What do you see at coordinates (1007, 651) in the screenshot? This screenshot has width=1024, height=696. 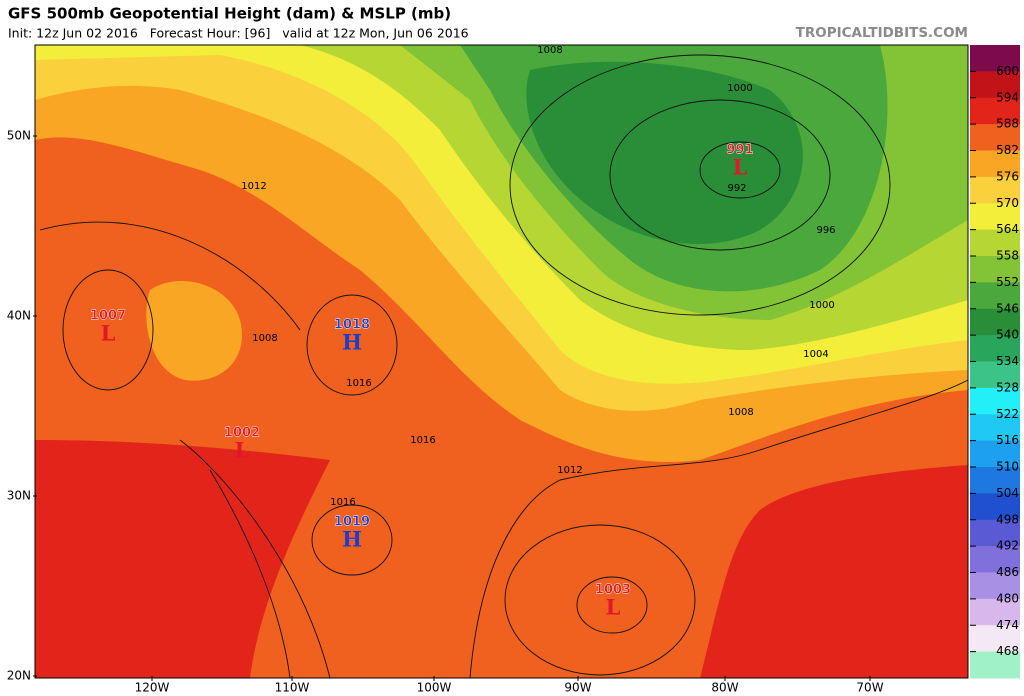 I see `colorbar-label: 468` at bounding box center [1007, 651].